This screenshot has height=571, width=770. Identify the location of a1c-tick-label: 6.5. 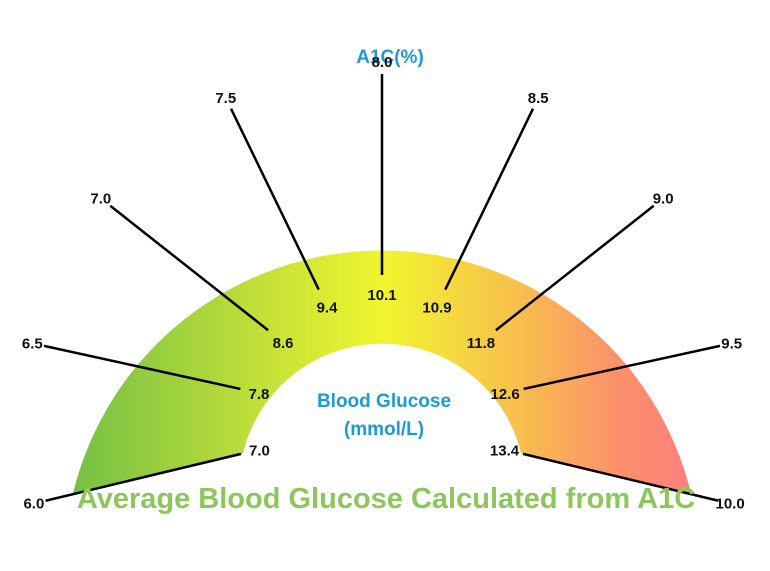
(32, 343).